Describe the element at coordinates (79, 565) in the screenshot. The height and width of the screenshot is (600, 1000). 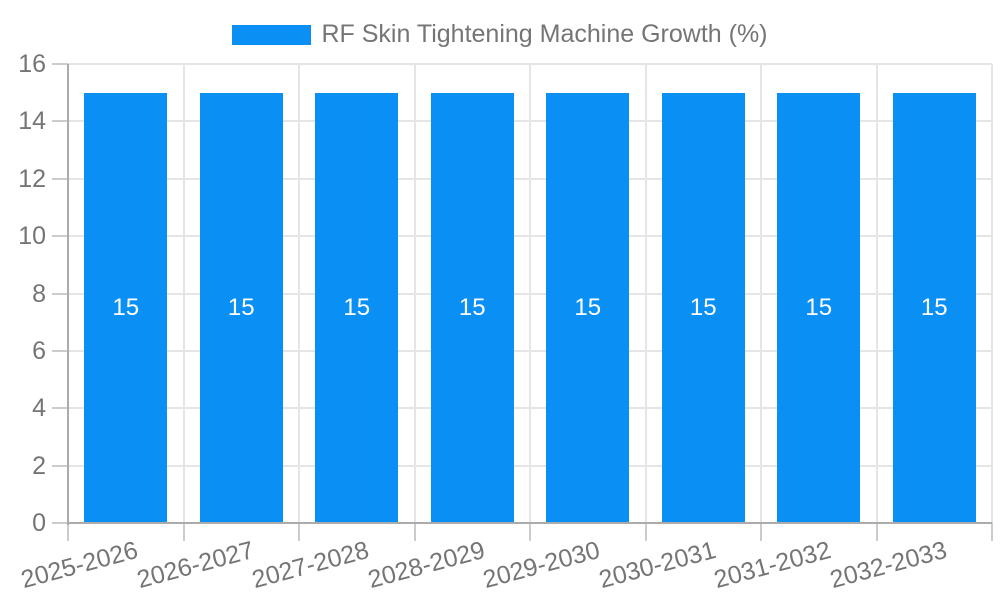
I see `x-axis-tick-label: 2025-2026` at that location.